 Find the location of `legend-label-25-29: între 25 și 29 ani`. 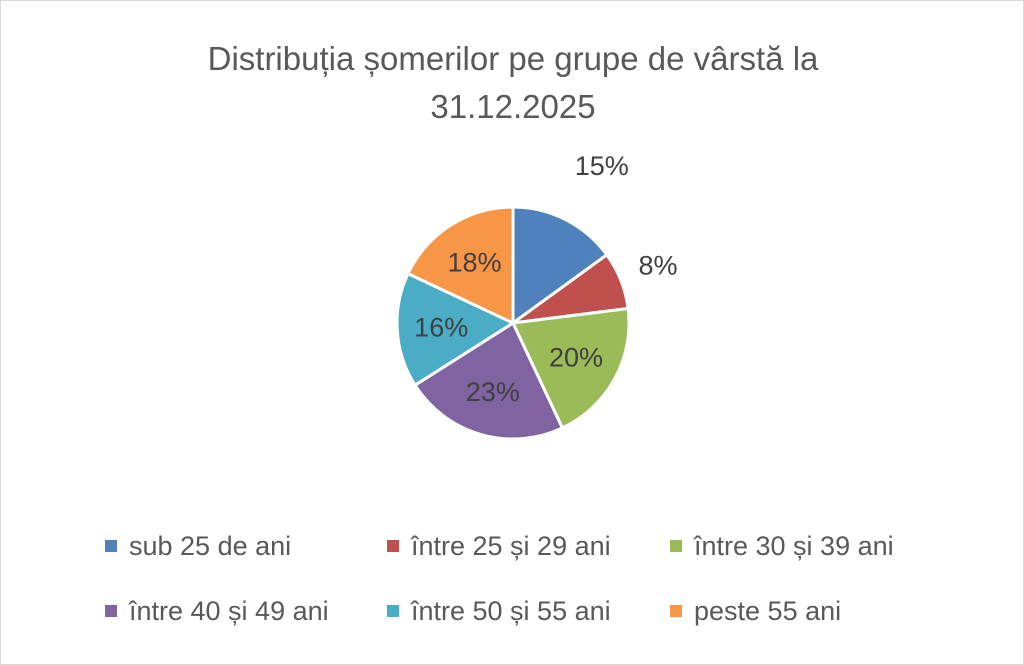

legend-label-25-29: între 25 și 29 ani is located at coordinates (511, 545).